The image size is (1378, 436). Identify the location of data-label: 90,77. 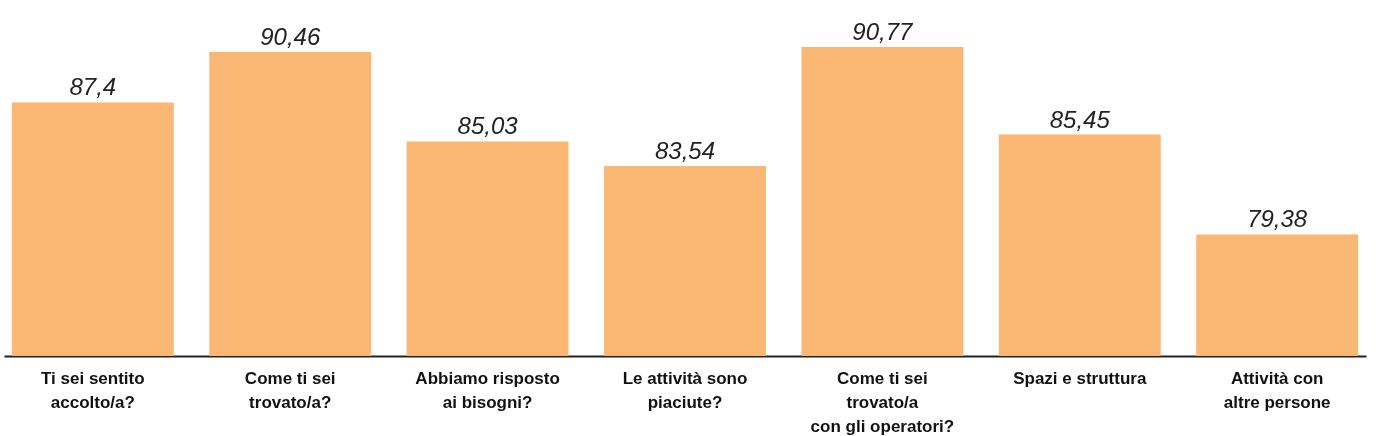
(883, 31).